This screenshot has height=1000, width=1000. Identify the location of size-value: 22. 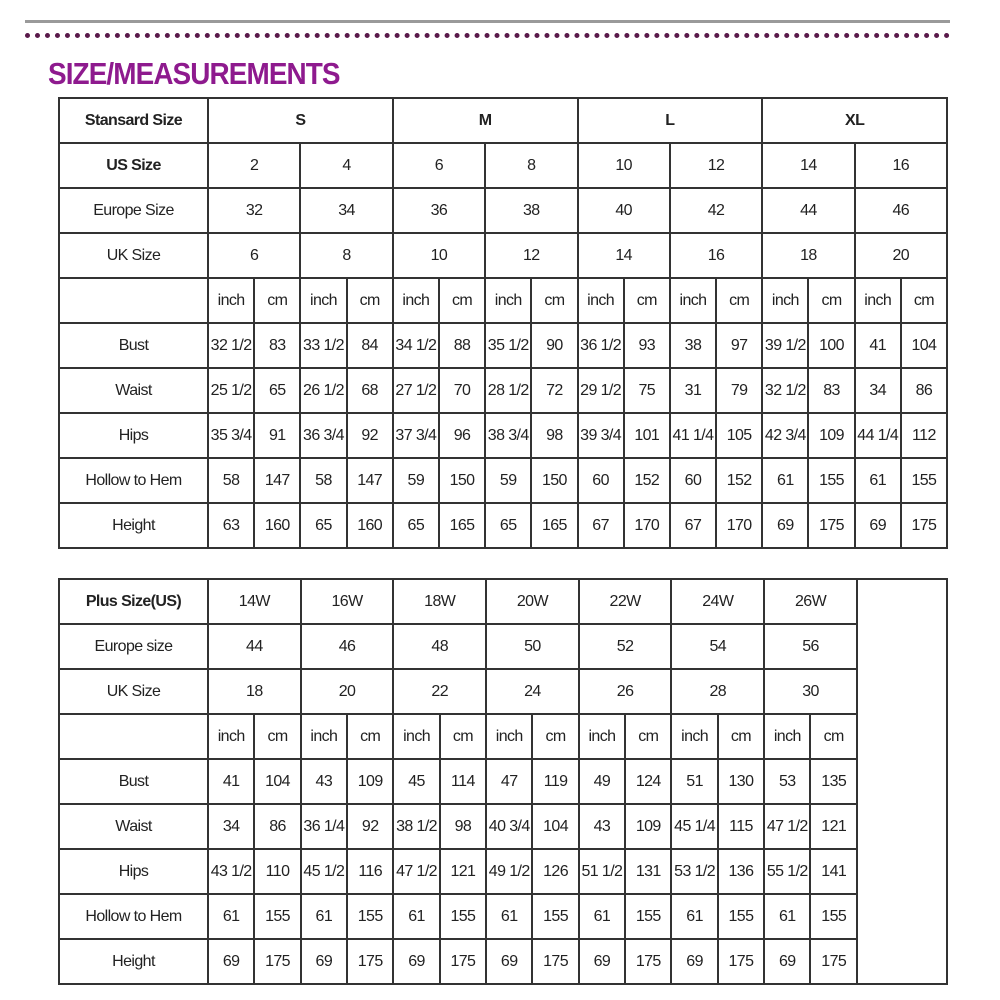
(440, 691).